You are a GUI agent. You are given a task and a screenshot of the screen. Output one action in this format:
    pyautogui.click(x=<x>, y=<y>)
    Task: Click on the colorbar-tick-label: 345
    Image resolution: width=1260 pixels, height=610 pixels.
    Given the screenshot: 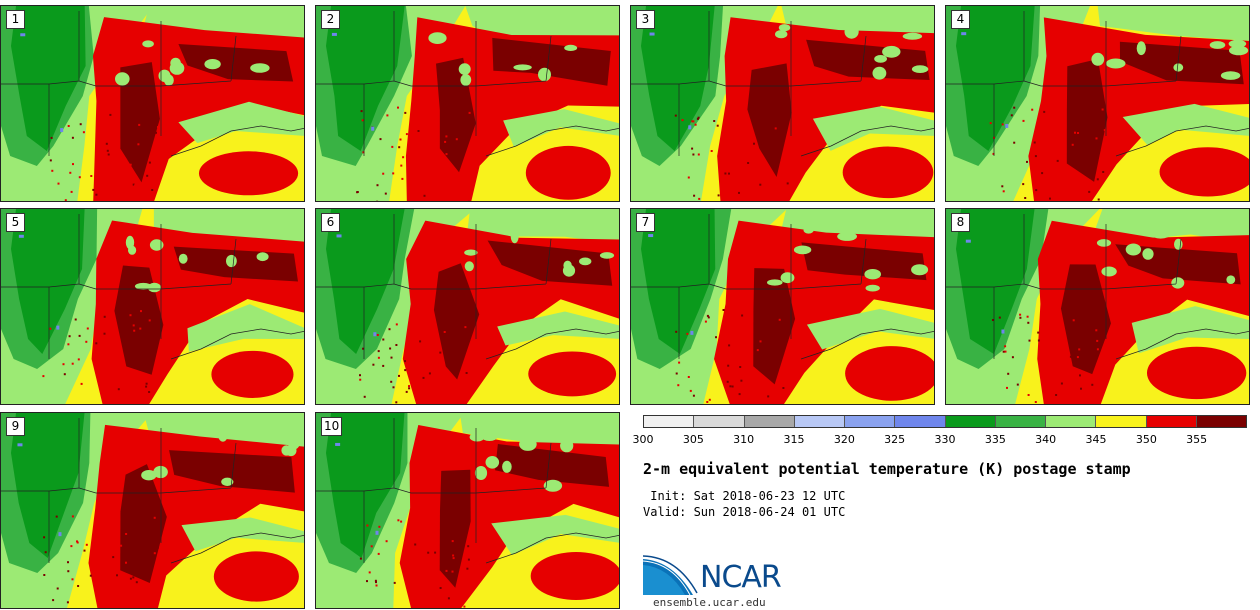 What is the action you would take?
    pyautogui.click(x=1096, y=439)
    